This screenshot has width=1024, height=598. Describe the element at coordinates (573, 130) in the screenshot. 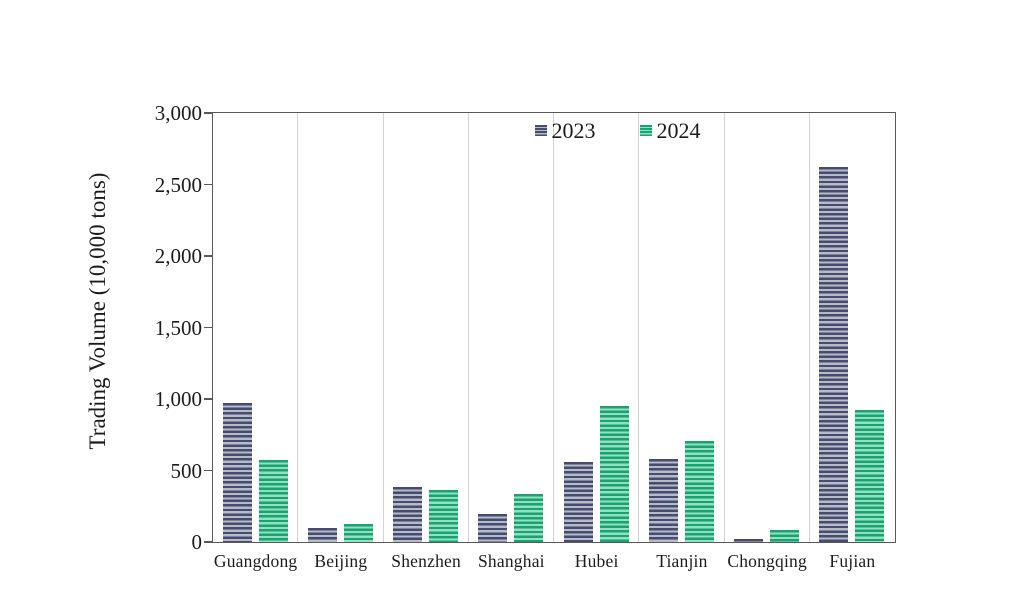

I see `legend-label-2023: 2023` at that location.